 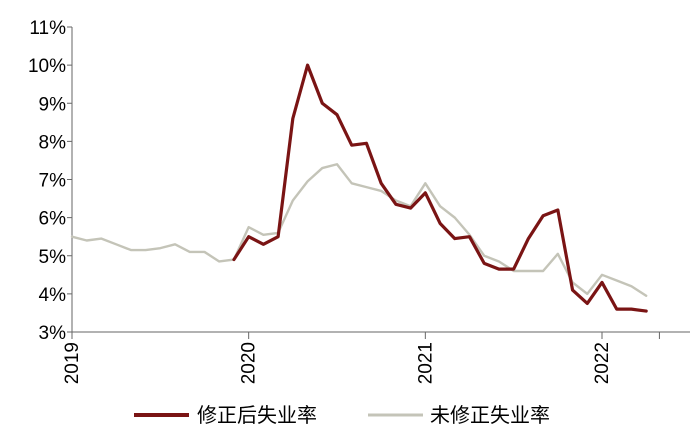 What do you see at coordinates (53, 181) in the screenshot?
I see `y-tick-label: 7%` at bounding box center [53, 181].